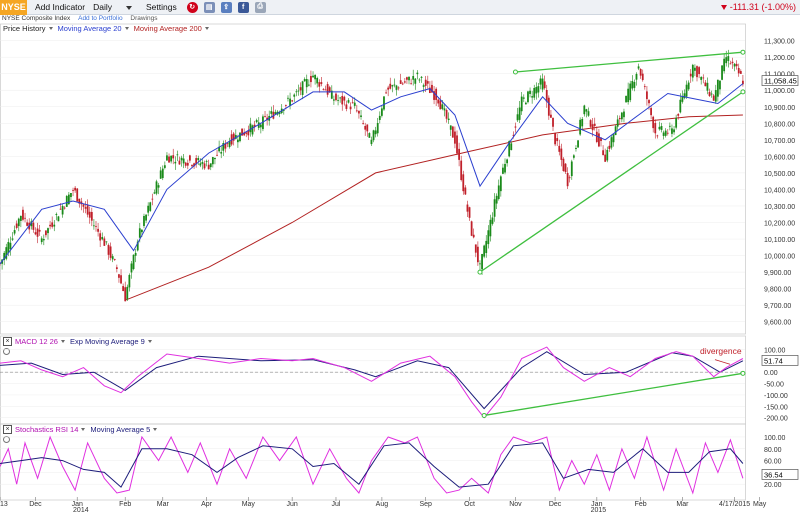 This screenshot has height=513, width=800. I want to click on legend-price-history: Price History, so click(24, 28).